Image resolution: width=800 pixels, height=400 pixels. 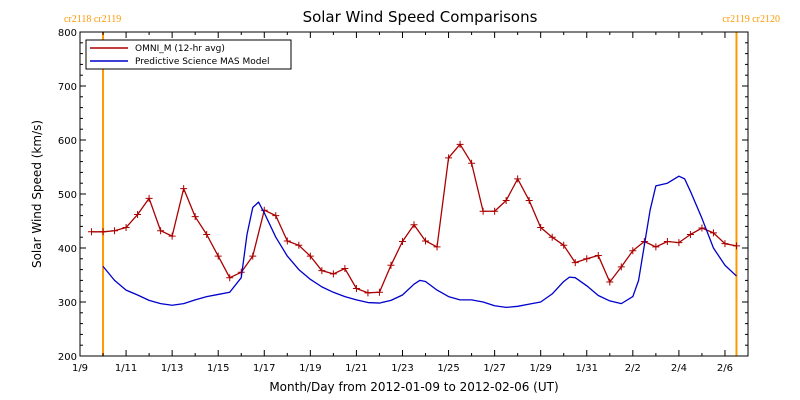 I want to click on x-tick-label: 1/9, so click(x=80, y=368).